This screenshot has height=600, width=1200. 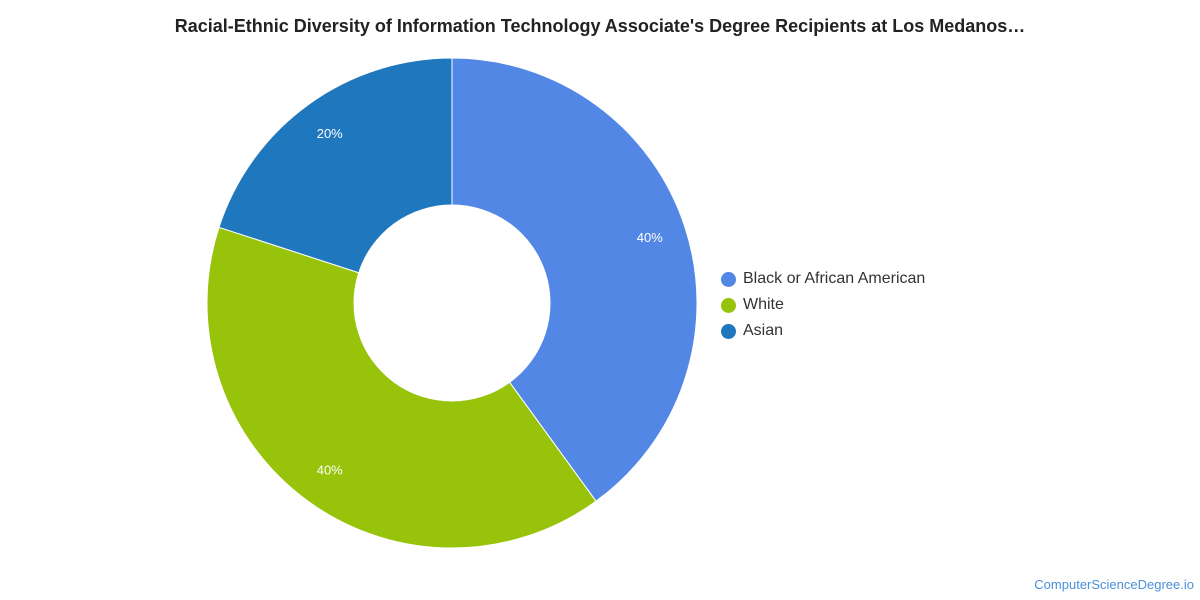 What do you see at coordinates (728, 279) in the screenshot?
I see `legend-swatch-black-or-african-american` at bounding box center [728, 279].